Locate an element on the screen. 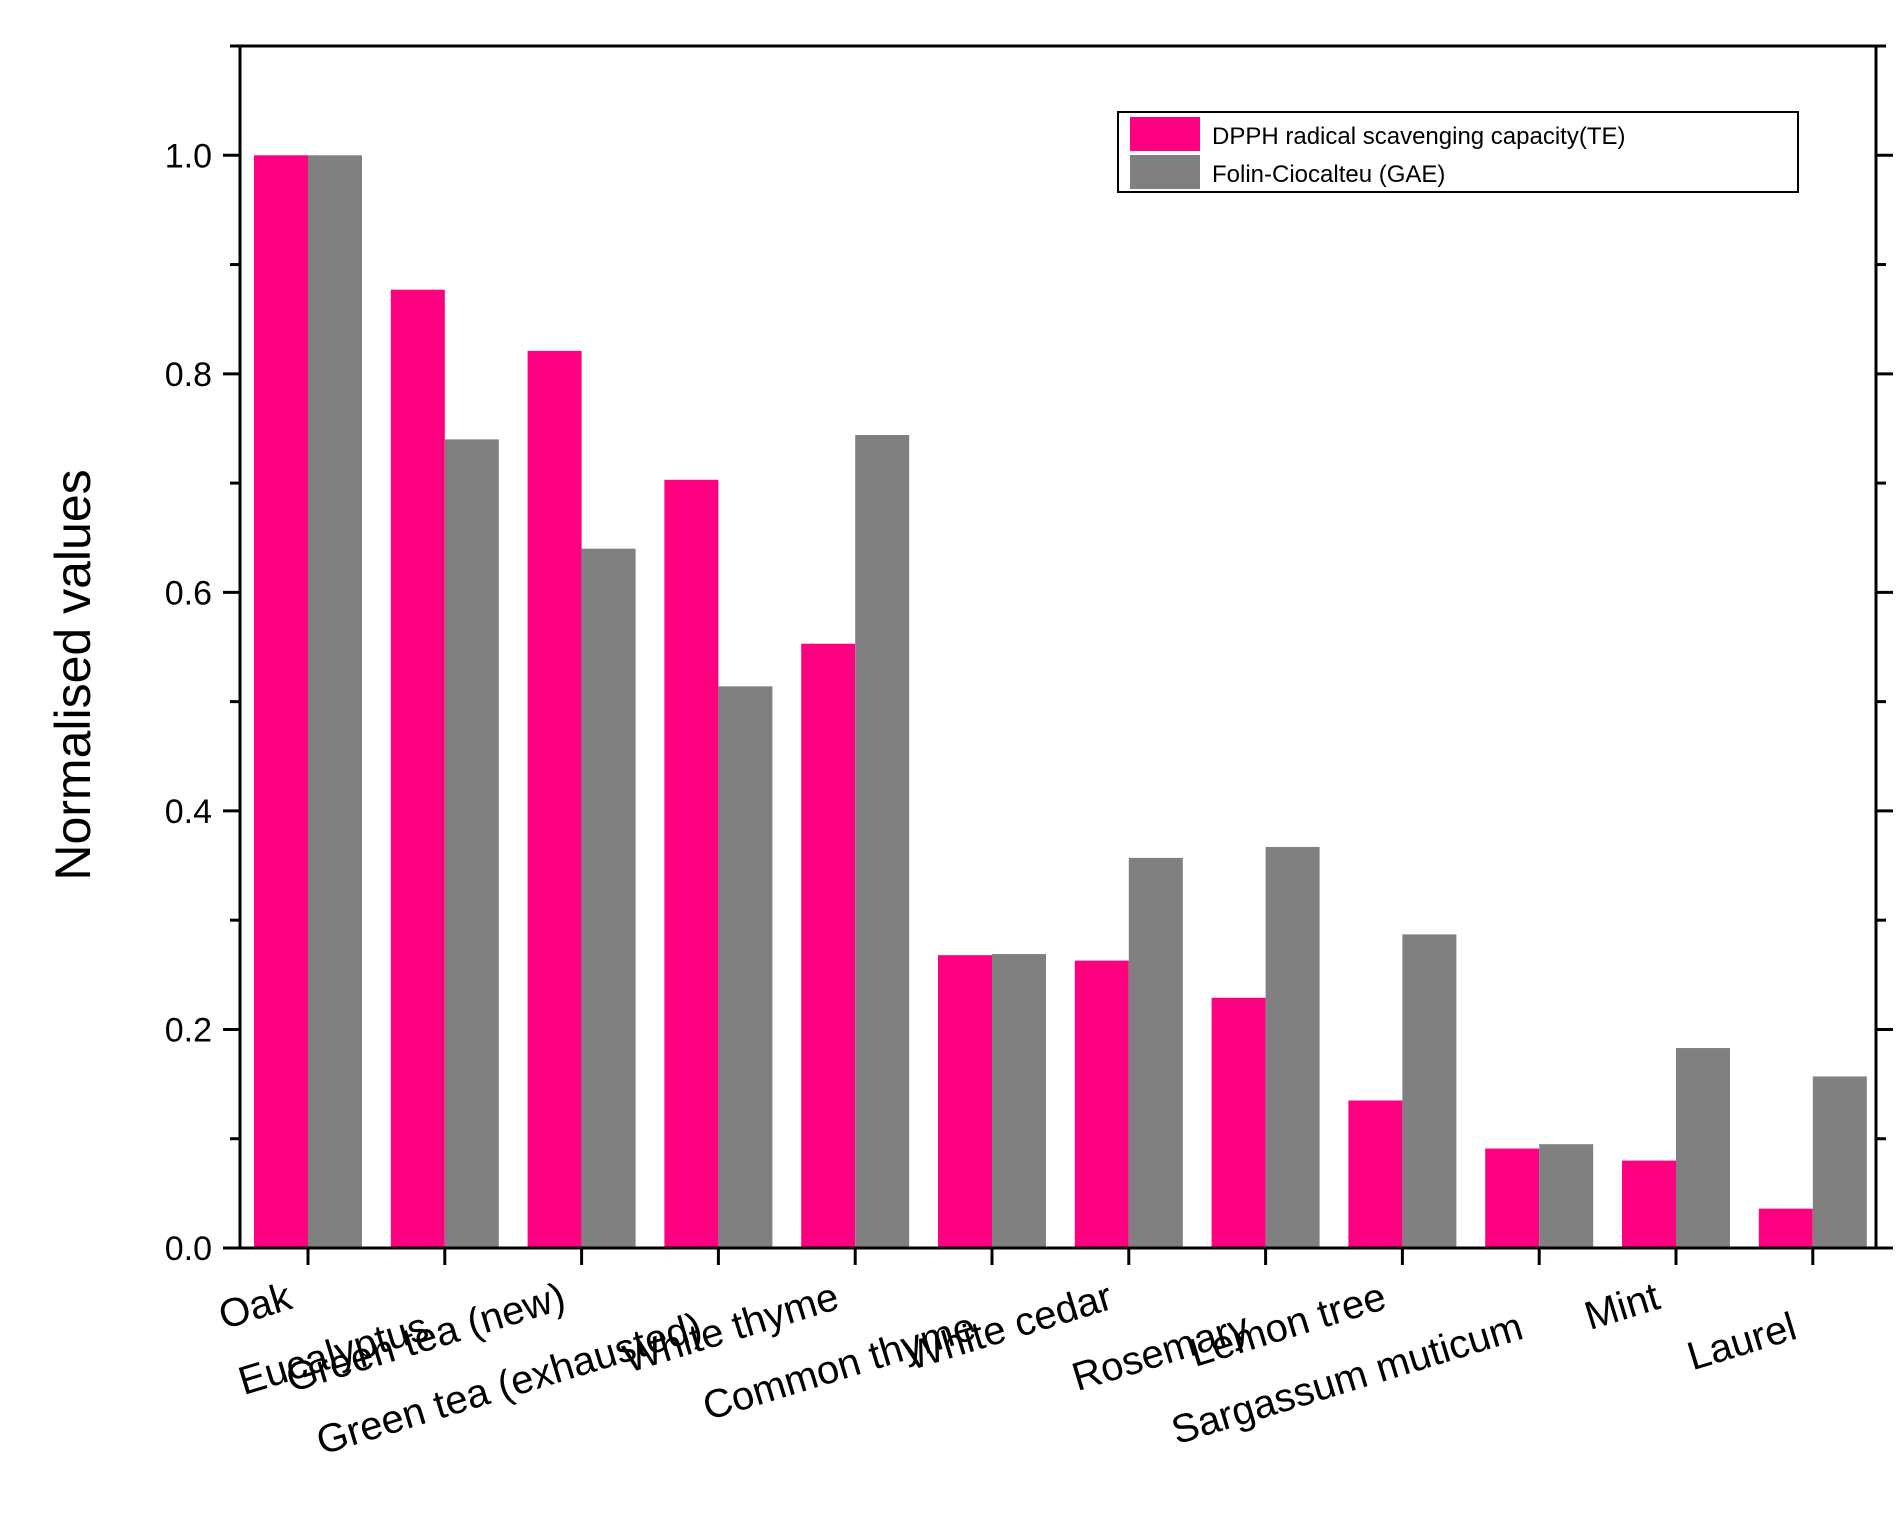  legend-box is located at coordinates (1458, 152).